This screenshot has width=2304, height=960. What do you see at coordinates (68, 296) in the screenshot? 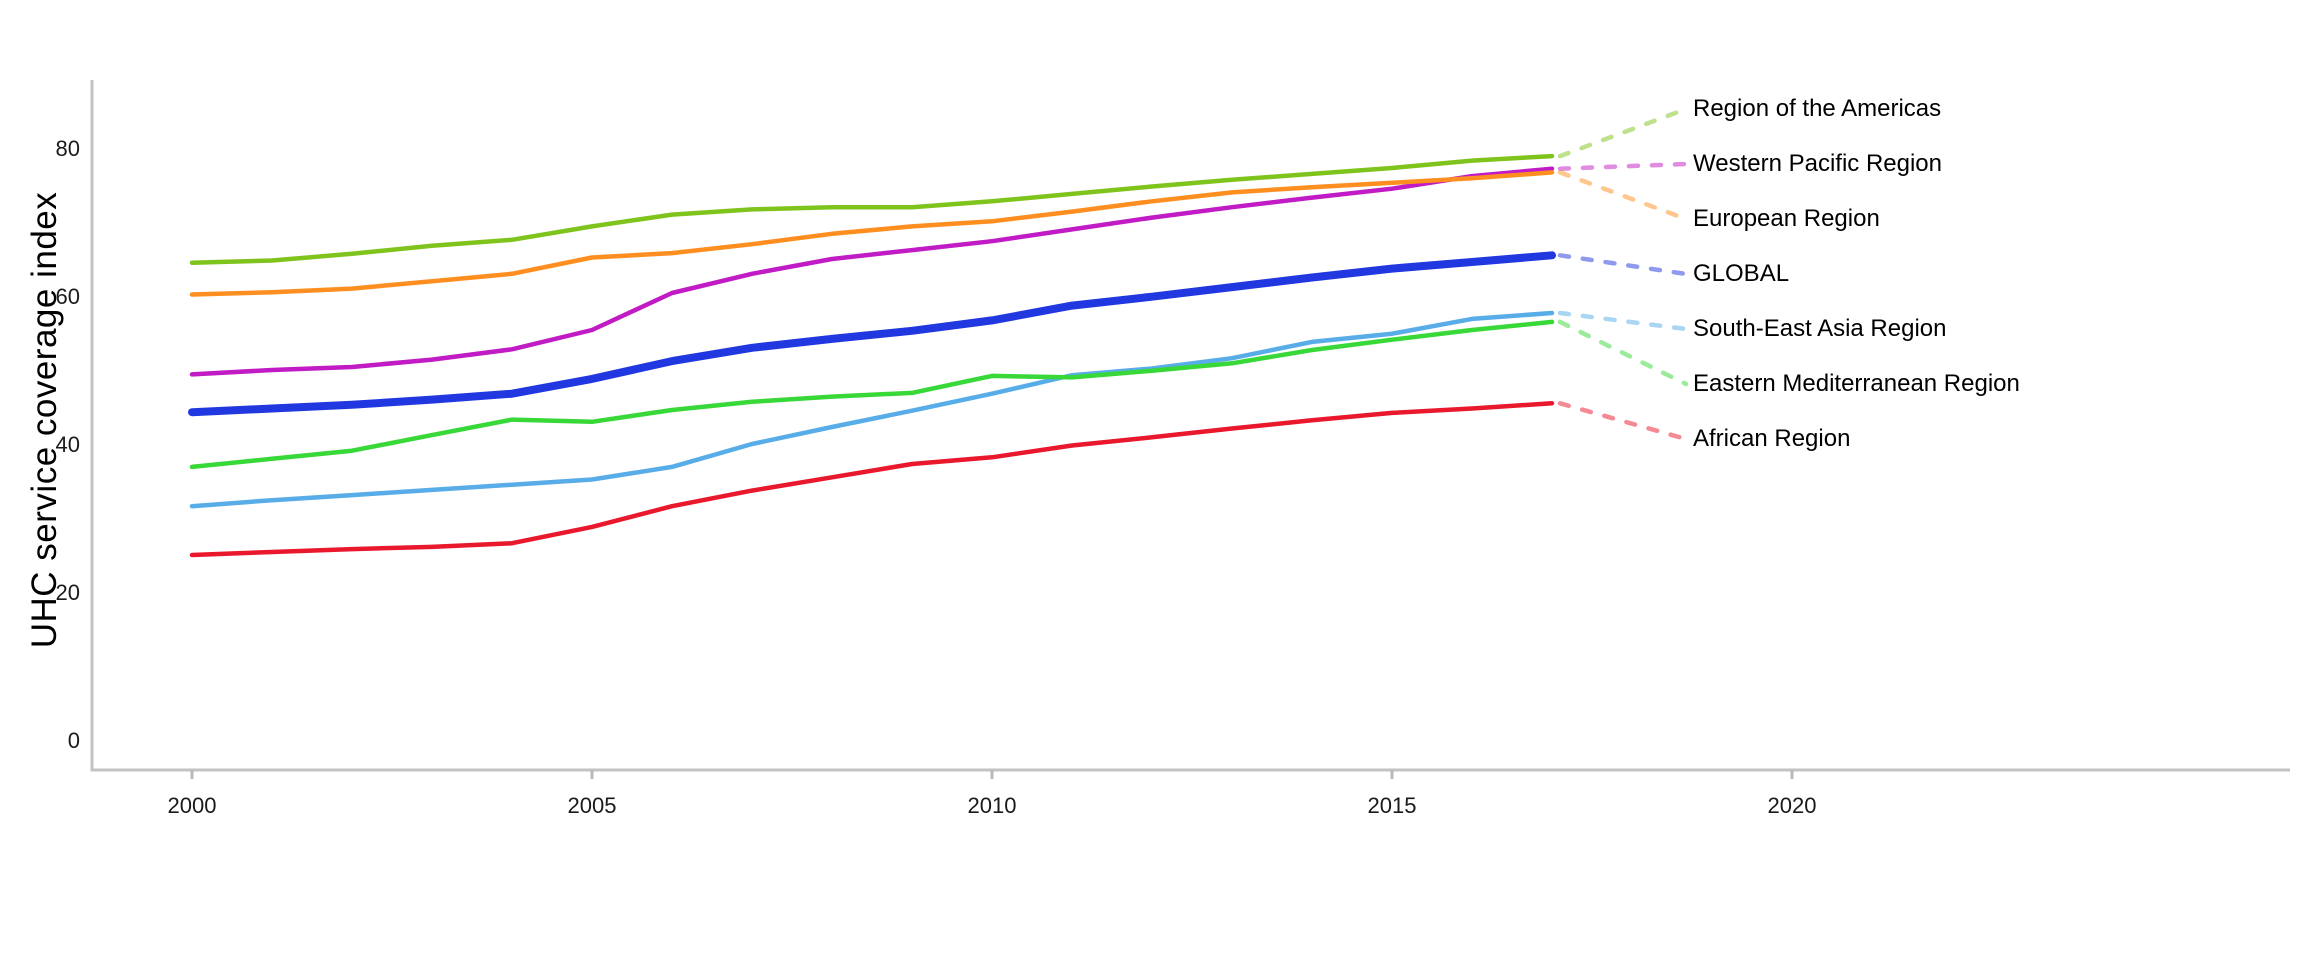
I see `y-tick-label: 60` at bounding box center [68, 296].